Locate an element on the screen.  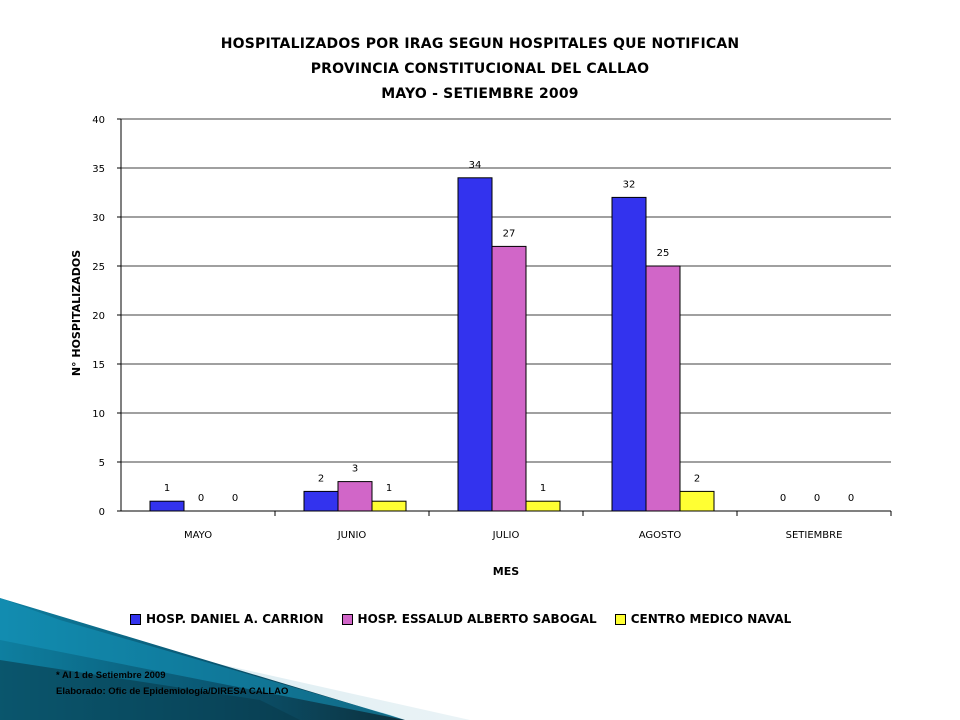
x-tick-label: AGOSTO is located at coordinates (660, 535).